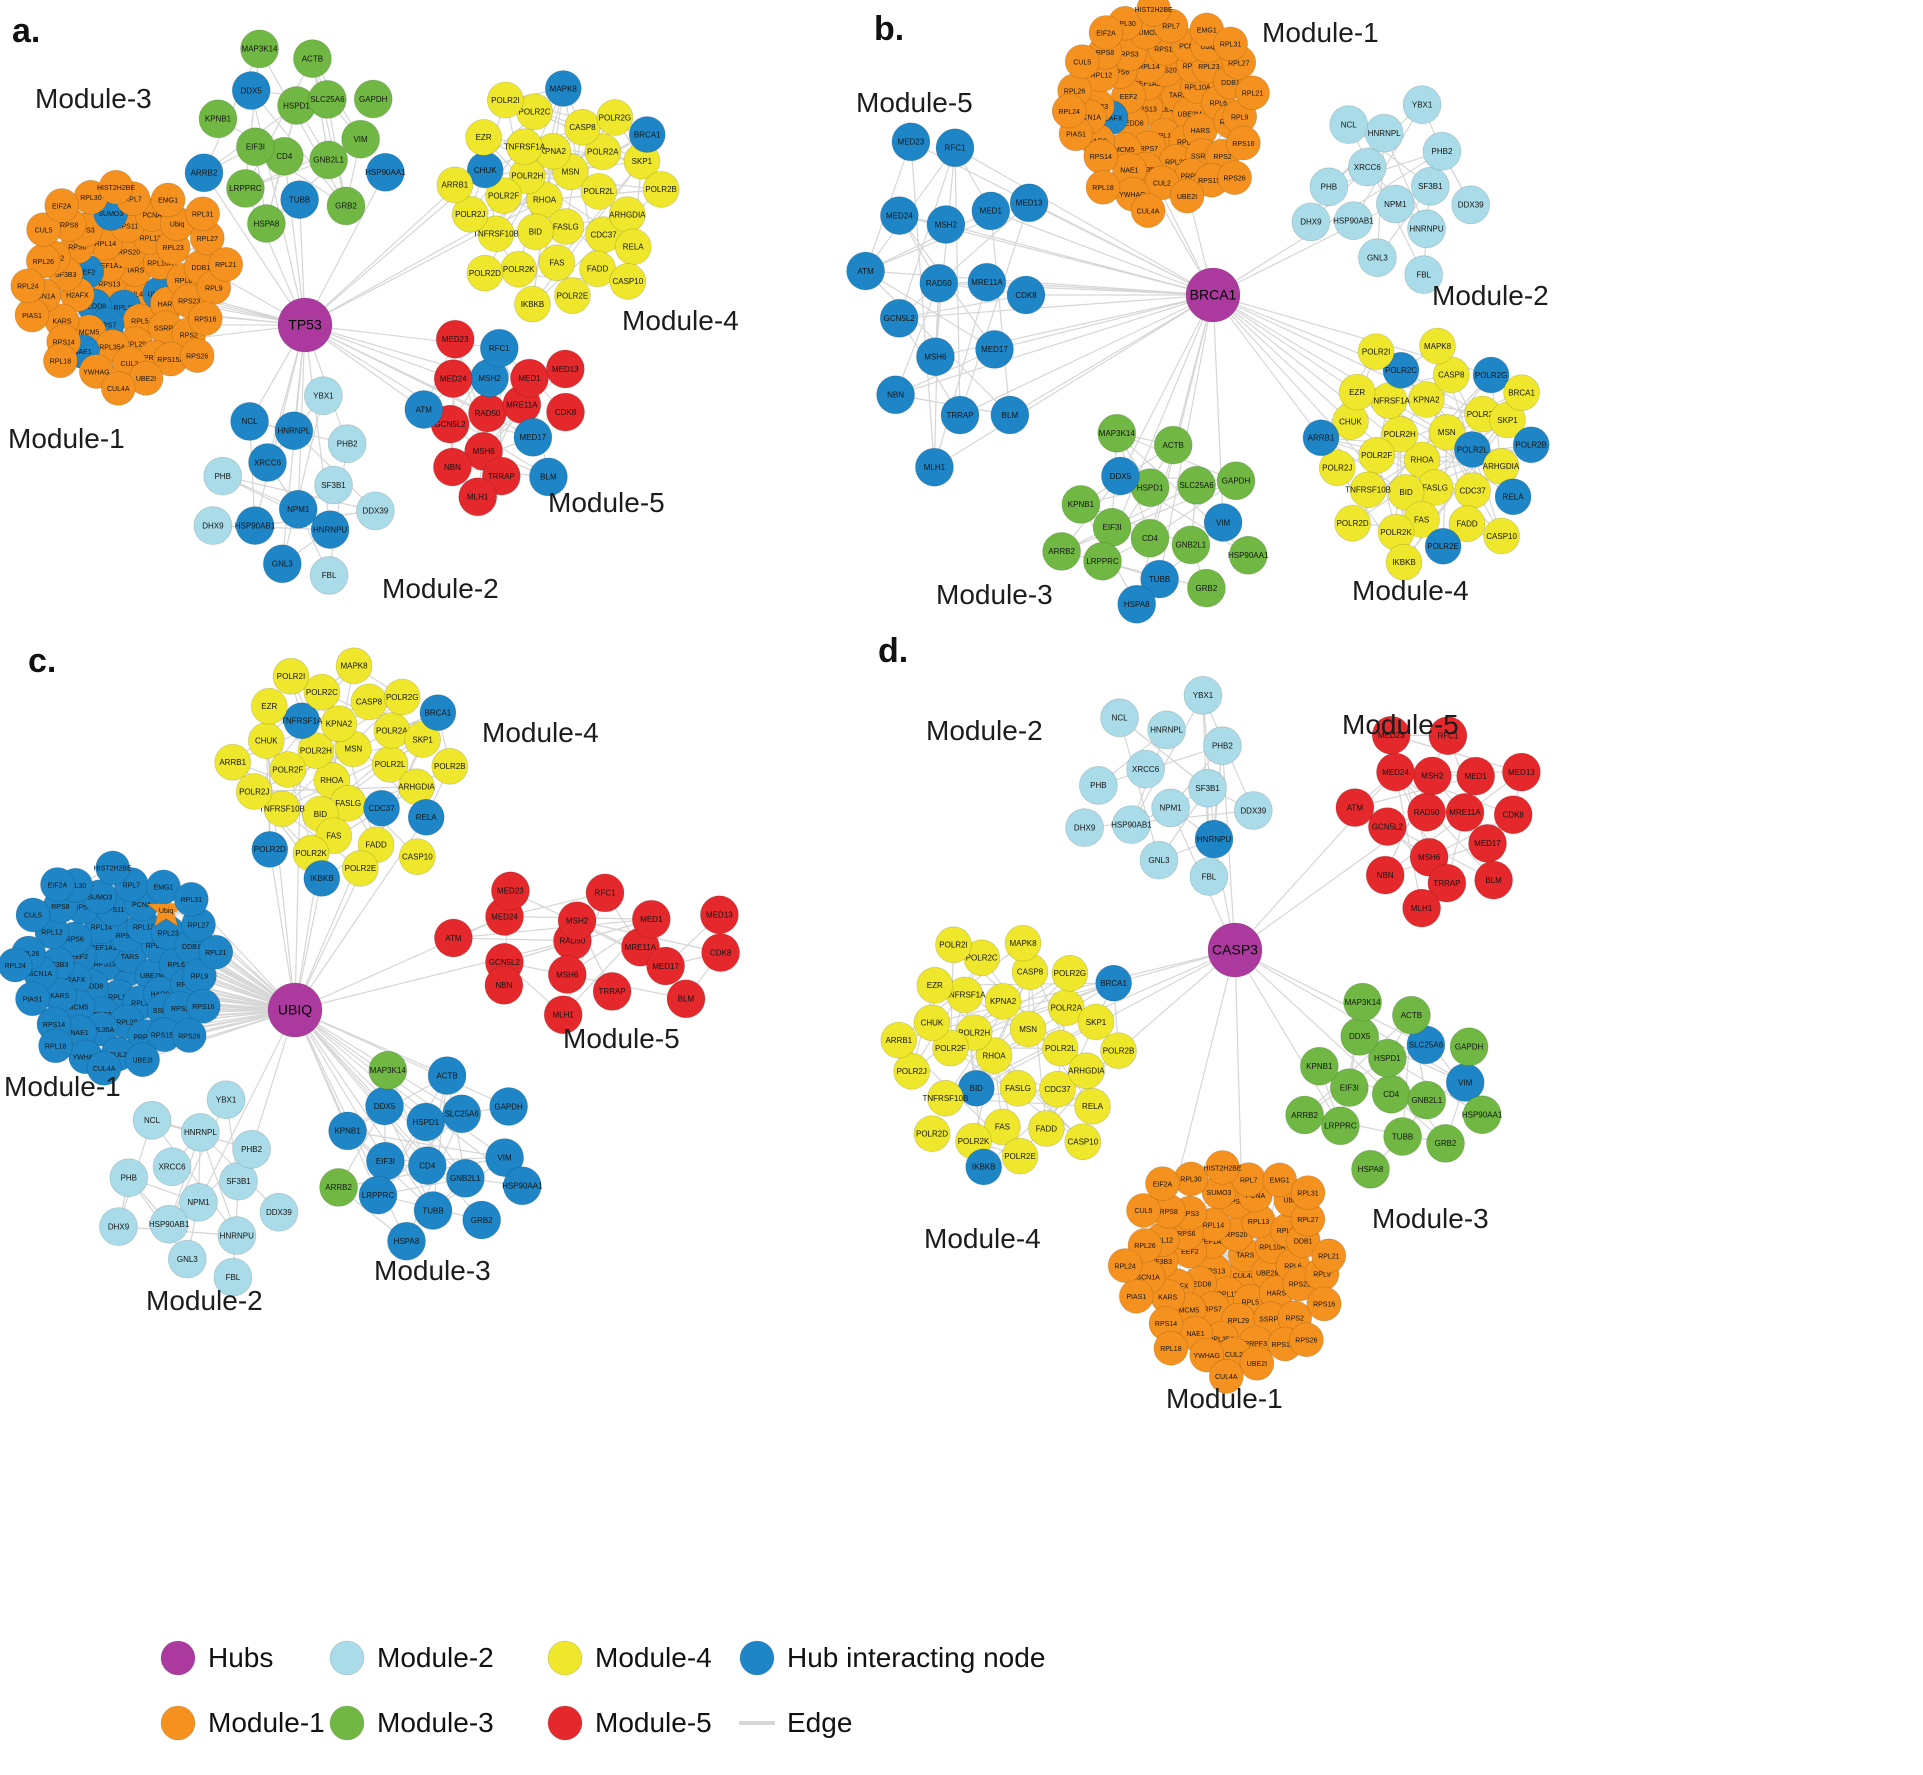  Describe the element at coordinates (1362, 1002) in the screenshot. I see `network-node-MAP3K14: MAP3K14` at that location.